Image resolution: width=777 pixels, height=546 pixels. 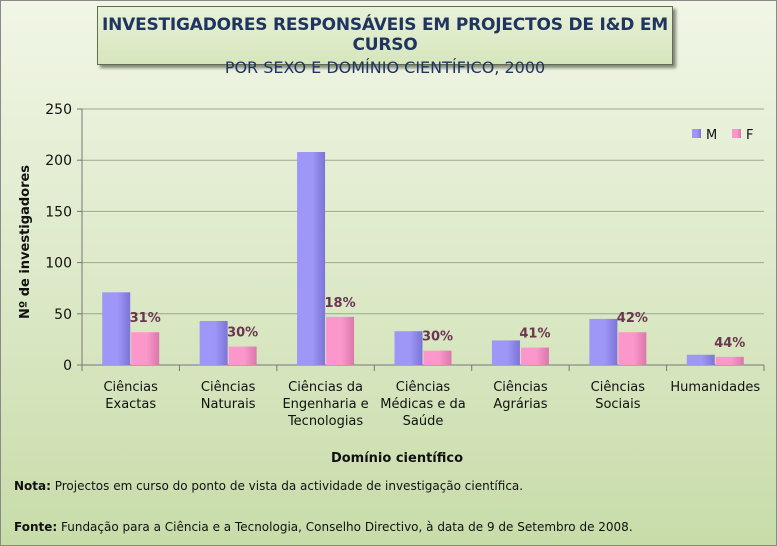 What do you see at coordinates (58, 212) in the screenshot?
I see `y-tick-label: 150` at bounding box center [58, 212].